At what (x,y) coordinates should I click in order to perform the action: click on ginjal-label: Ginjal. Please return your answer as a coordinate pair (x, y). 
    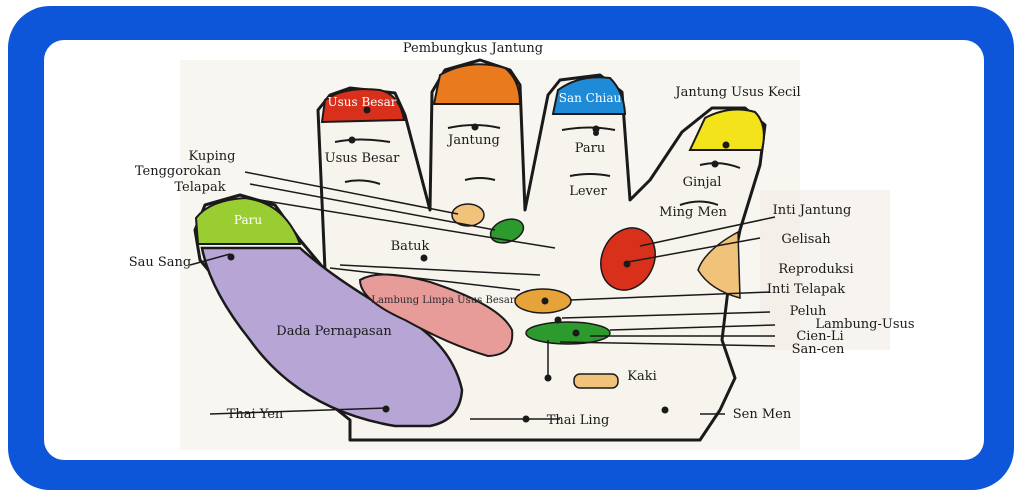
    Looking at the image, I should click on (702, 182).